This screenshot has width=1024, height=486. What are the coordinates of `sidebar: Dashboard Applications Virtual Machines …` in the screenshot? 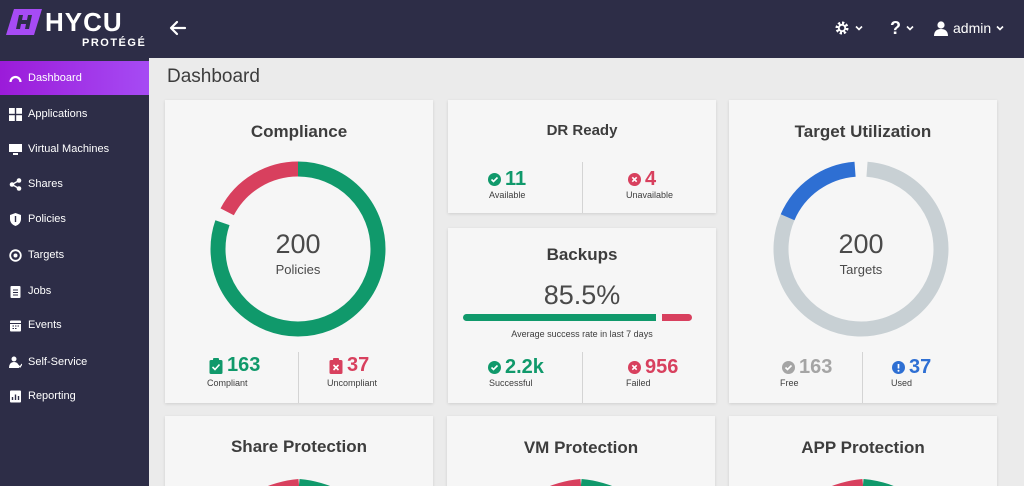 It's located at (74, 272).